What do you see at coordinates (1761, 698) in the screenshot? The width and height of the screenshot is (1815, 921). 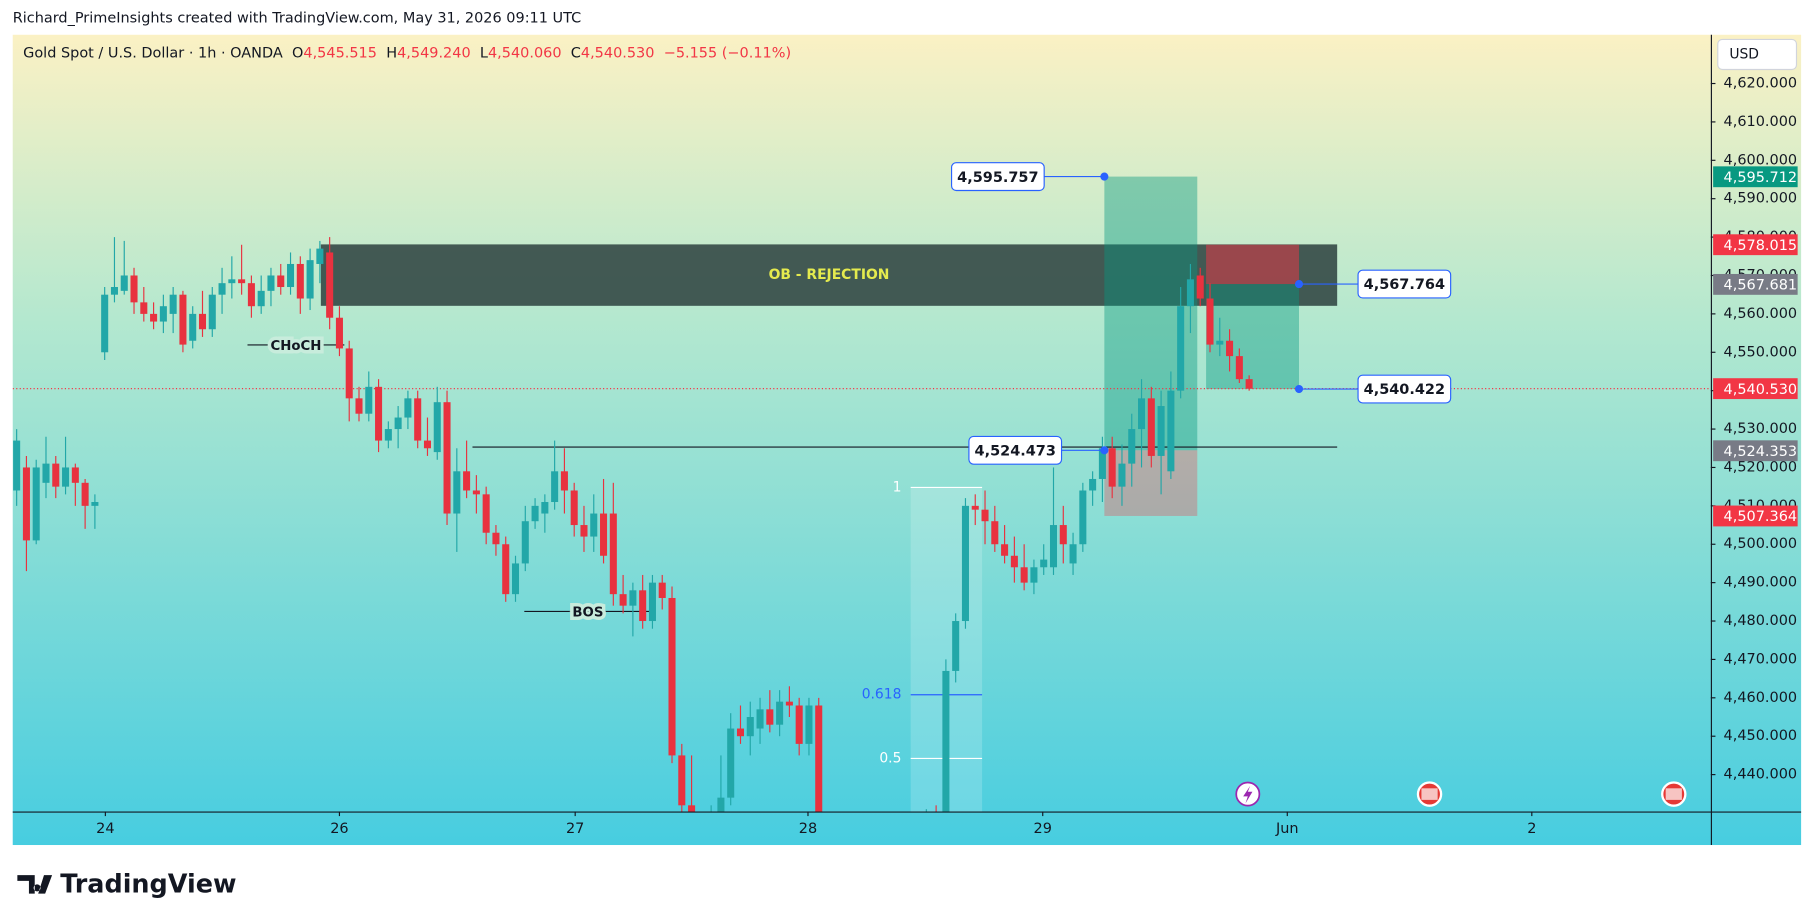 I see `y-tick-label: 4,460.000` at bounding box center [1761, 698].